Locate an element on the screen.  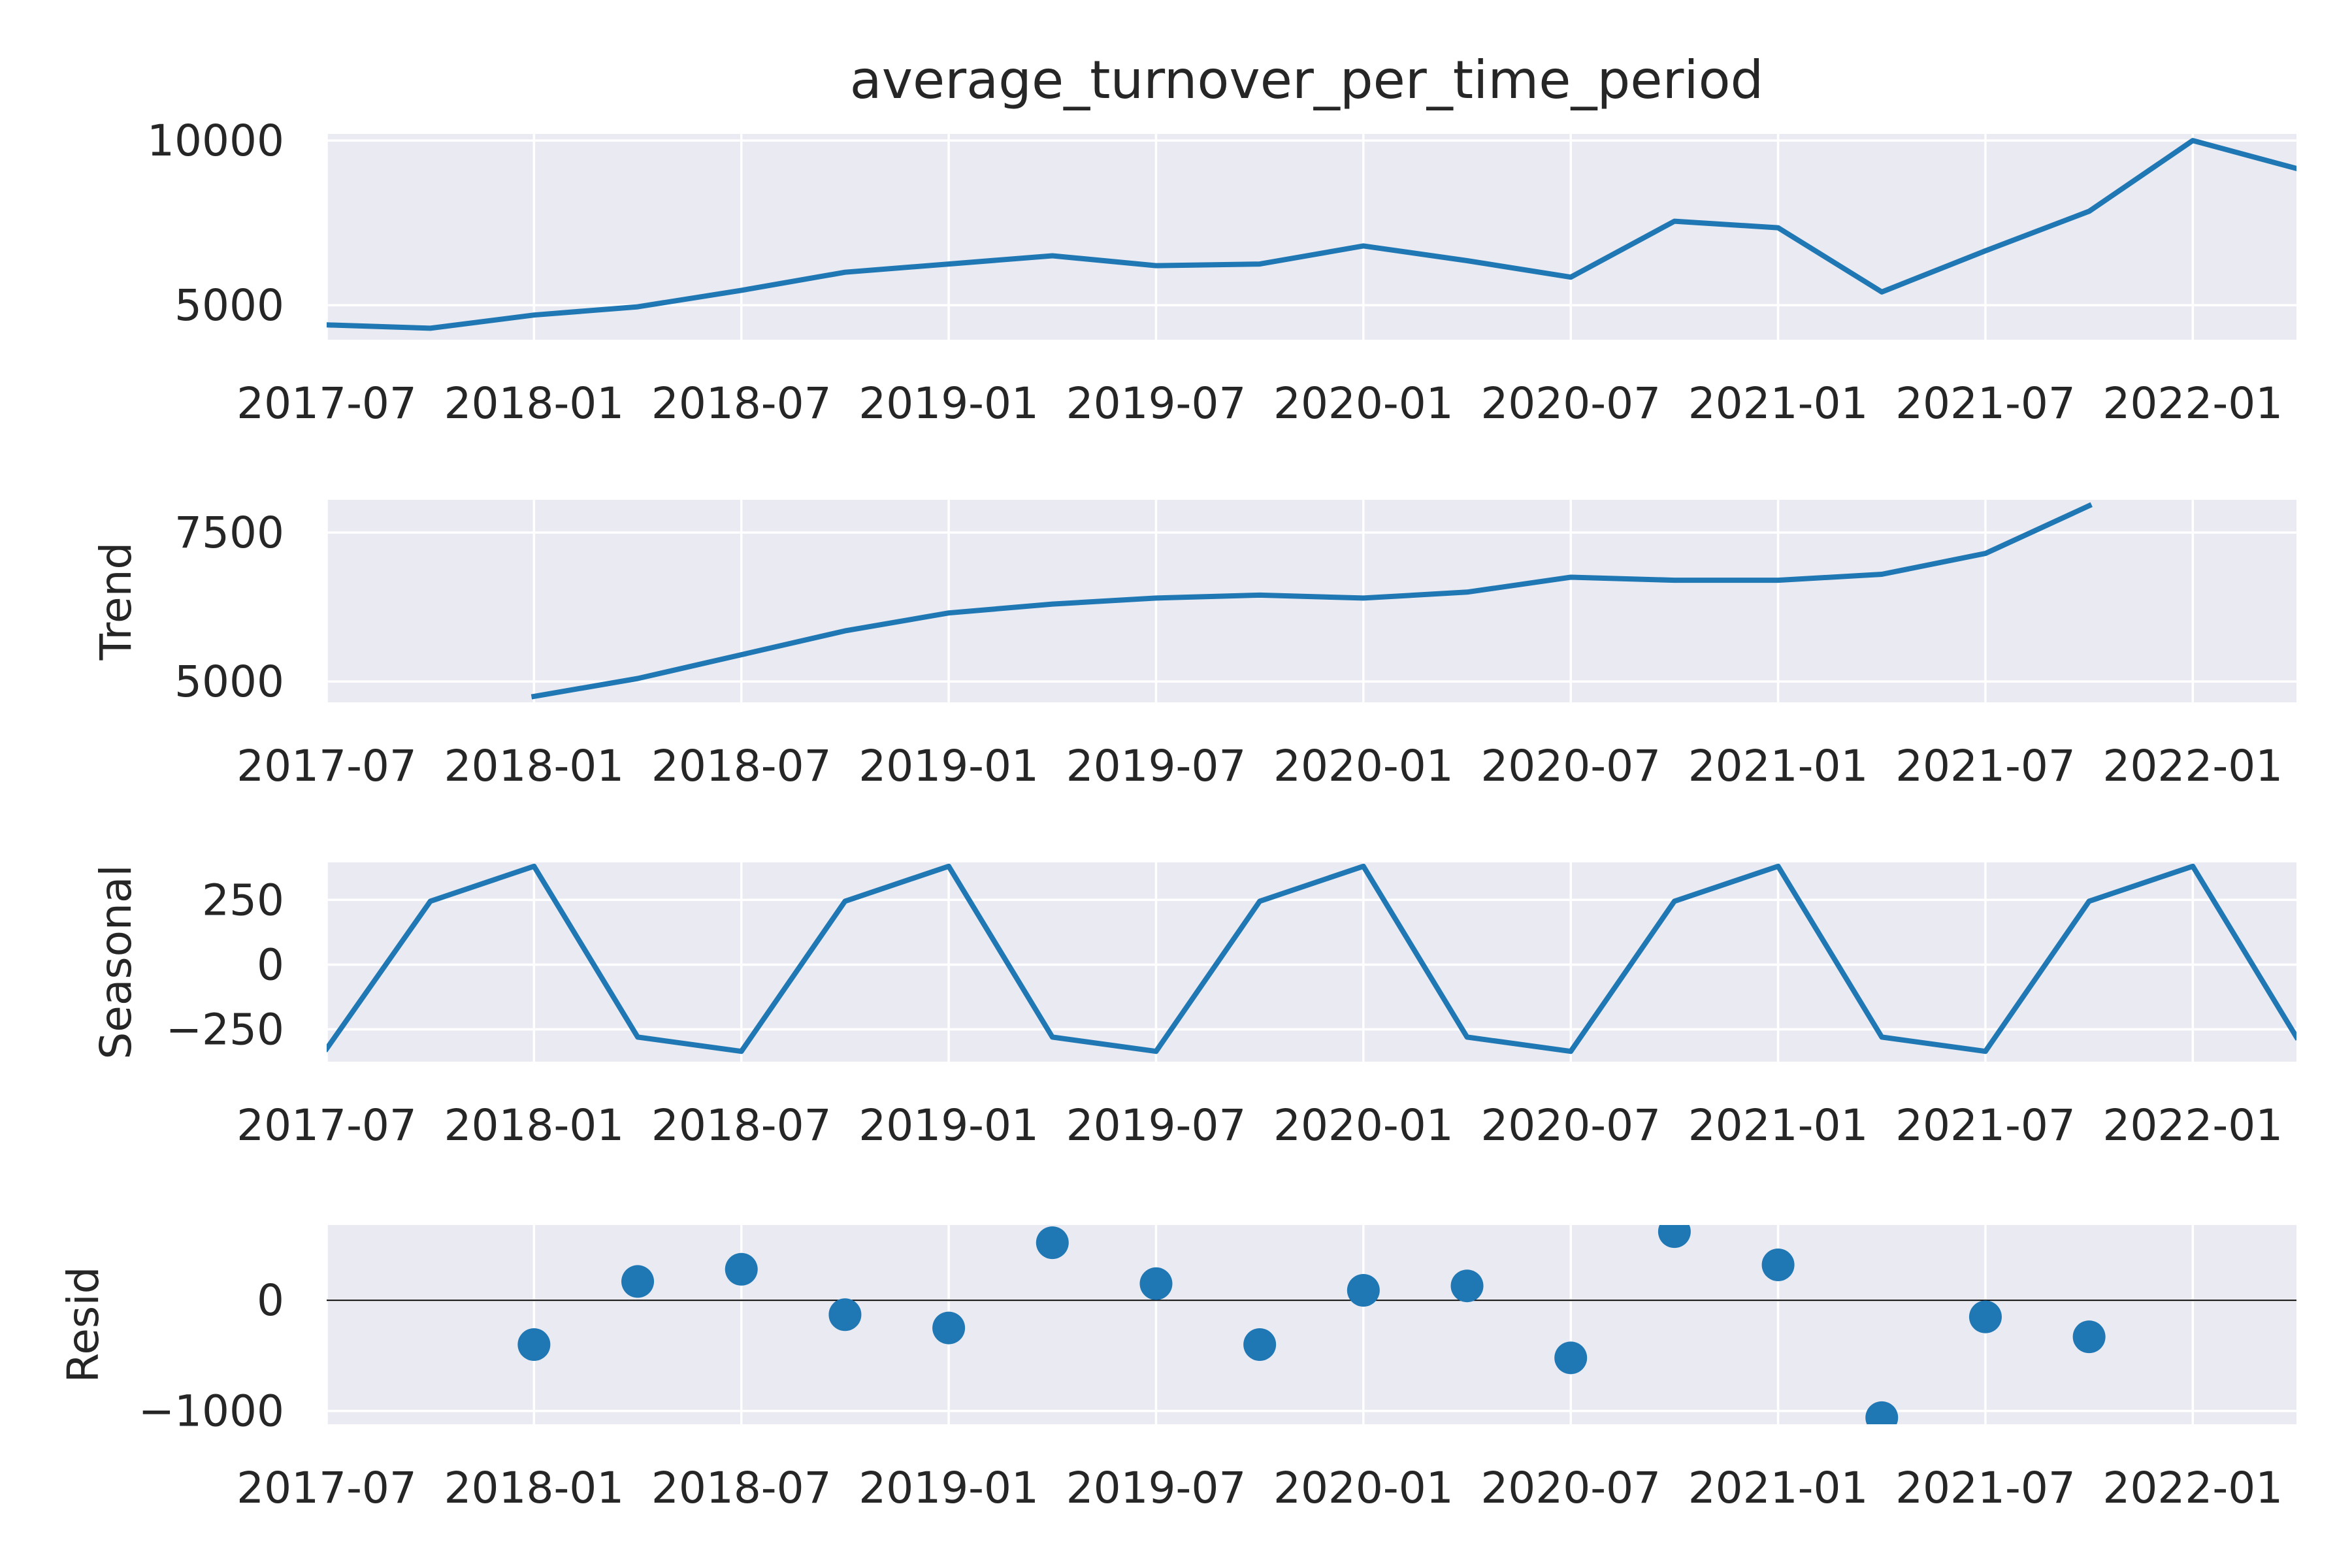
y-axis-label: Resid is located at coordinates (83, 1324).